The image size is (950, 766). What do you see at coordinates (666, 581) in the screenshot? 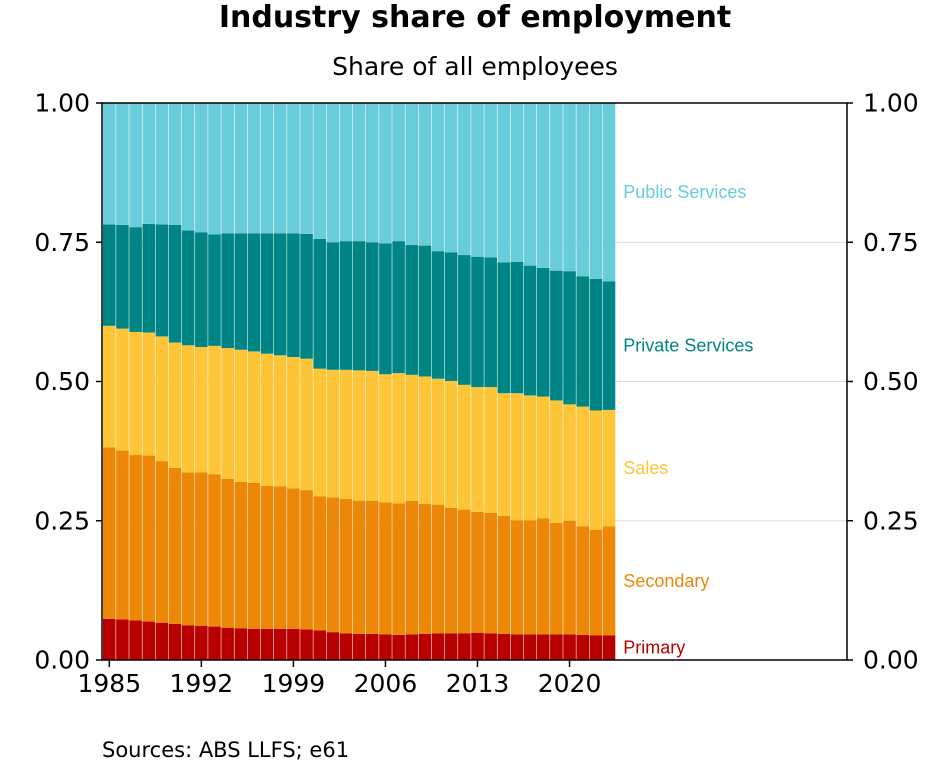
I see `series-label: Secondary` at bounding box center [666, 581].